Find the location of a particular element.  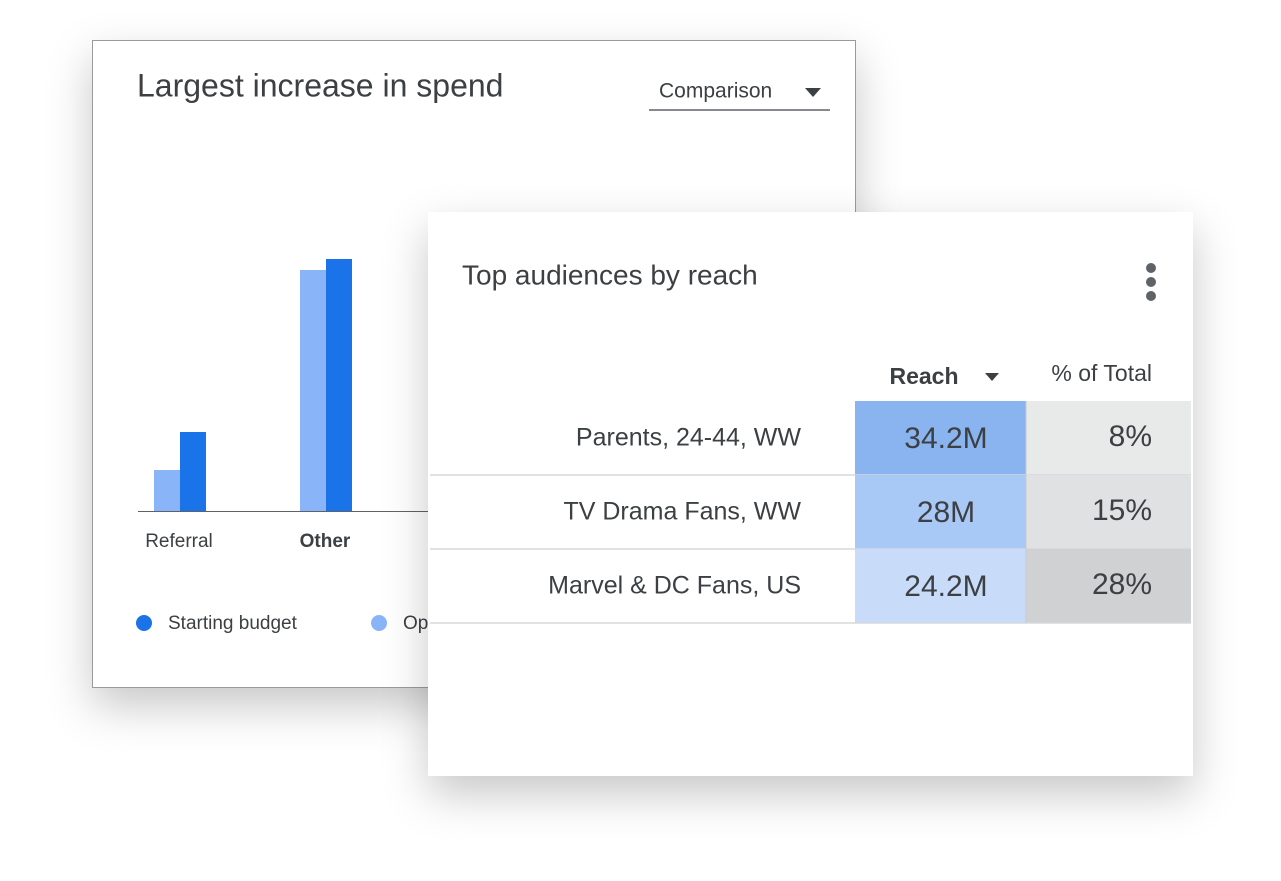

x-tick-label: Other is located at coordinates (325, 541).